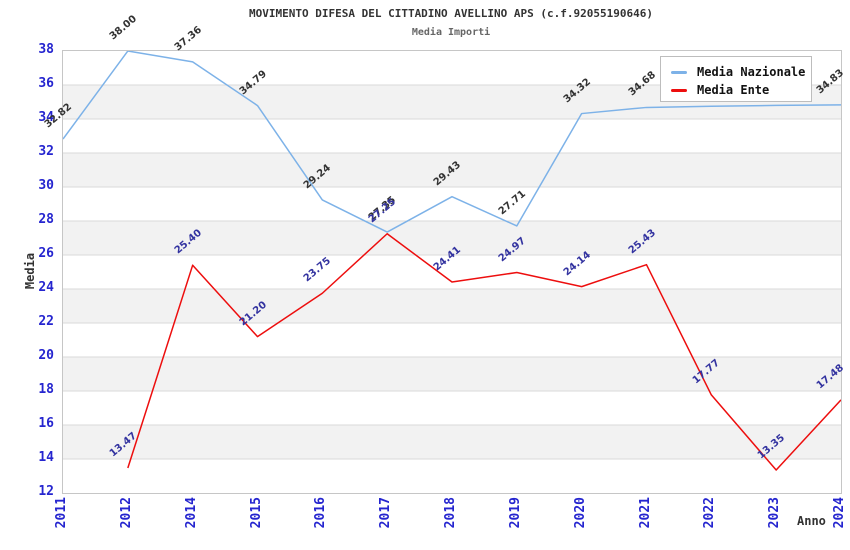 The image size is (850, 550). I want to click on x-tick-label: 2012, so click(126, 513).